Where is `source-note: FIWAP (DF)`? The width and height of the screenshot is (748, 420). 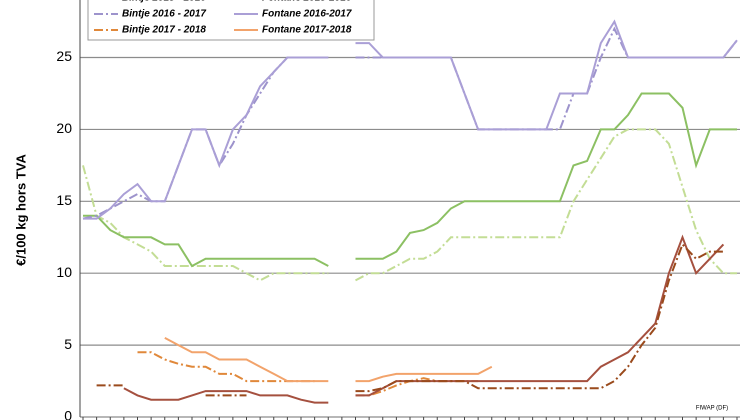 source-note: FIWAP (DF) is located at coordinates (712, 409).